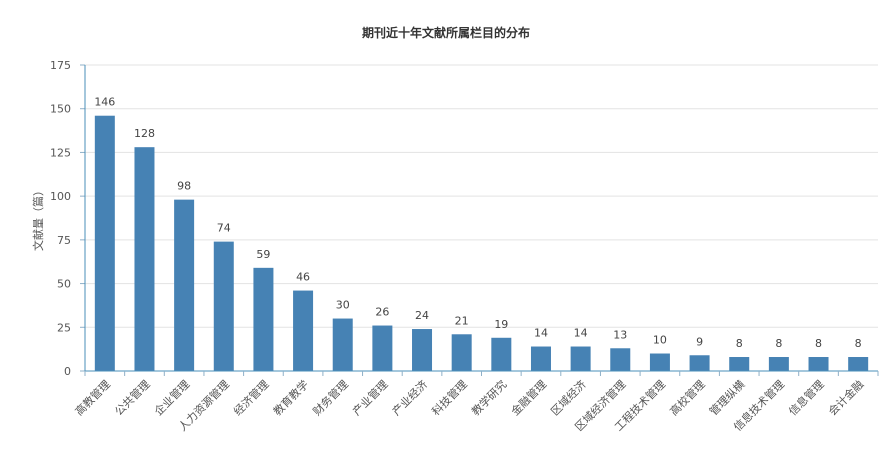  Describe the element at coordinates (462, 320) in the screenshot. I see `data-label: 21` at that location.